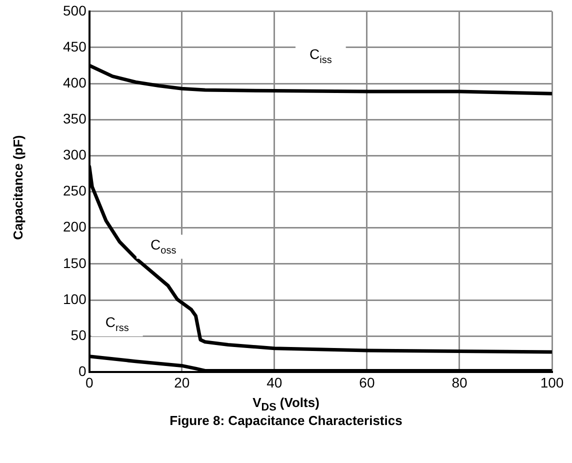 The width and height of the screenshot is (572, 463). Describe the element at coordinates (75, 10) in the screenshot. I see `y-tick-label: 500` at that location.